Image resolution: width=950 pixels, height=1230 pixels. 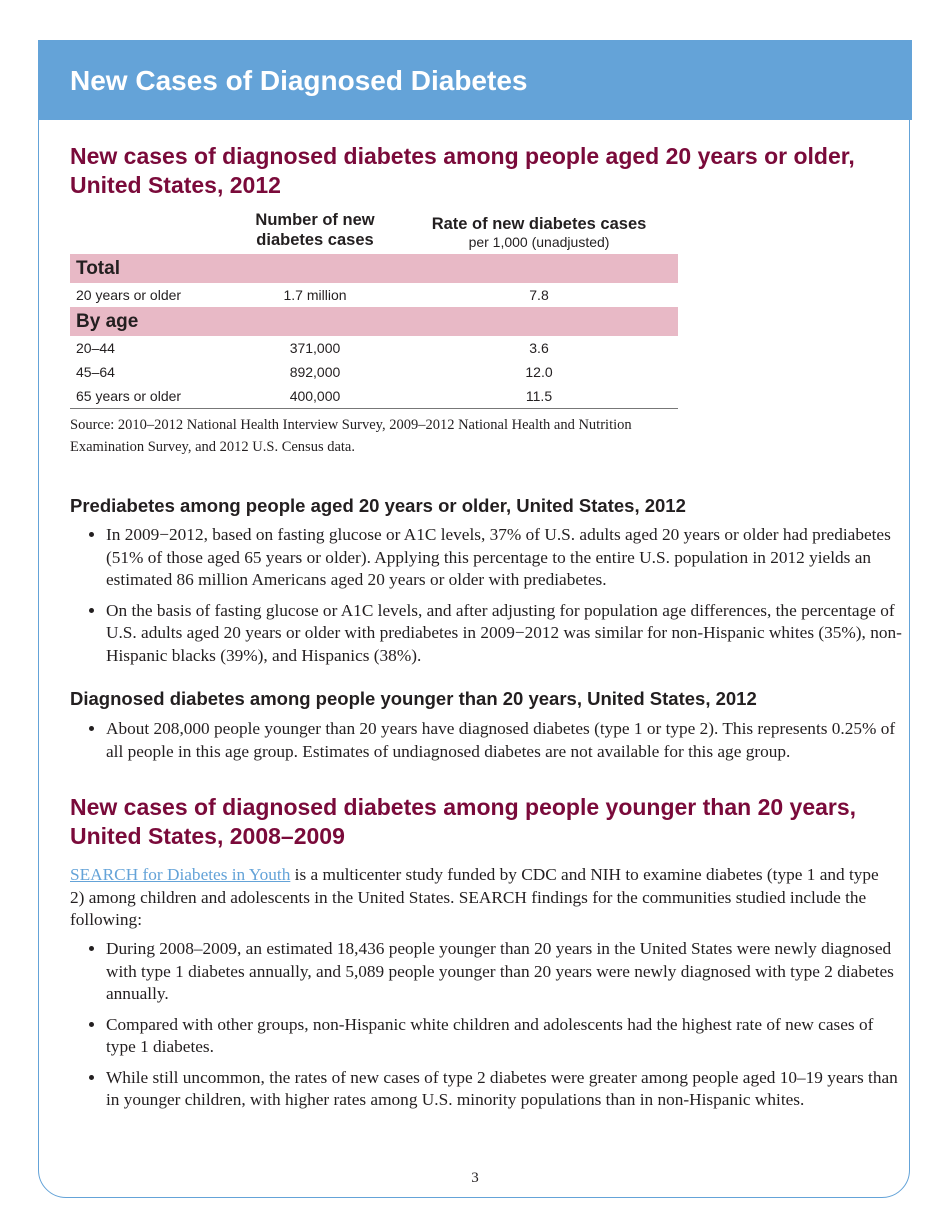 I want to click on section-row: Total, so click(x=374, y=268).